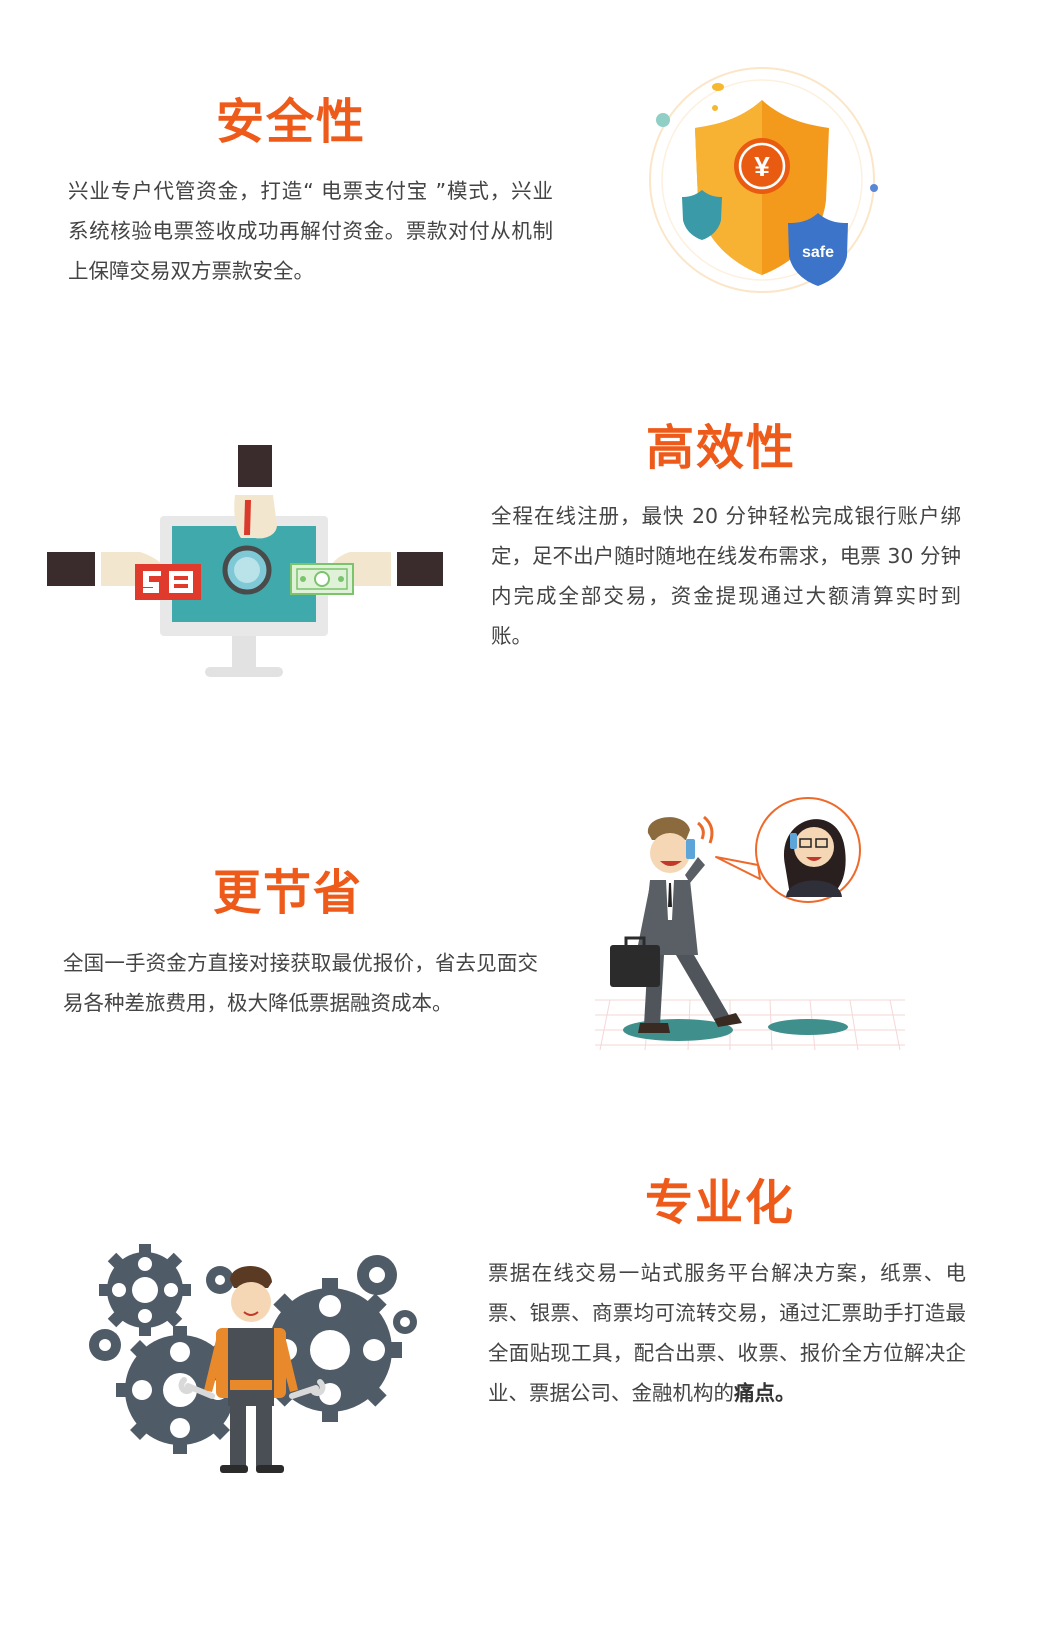 Image resolution: width=1060 pixels, height=1641 pixels. What do you see at coordinates (288, 893) in the screenshot?
I see `section-title-savings: 更节省` at bounding box center [288, 893].